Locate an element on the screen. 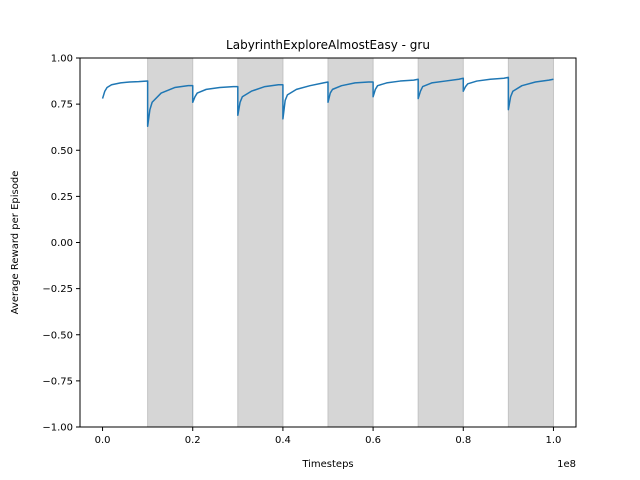 This screenshot has width=640, height=480. y-tick-label: 0.25 is located at coordinates (62, 197).